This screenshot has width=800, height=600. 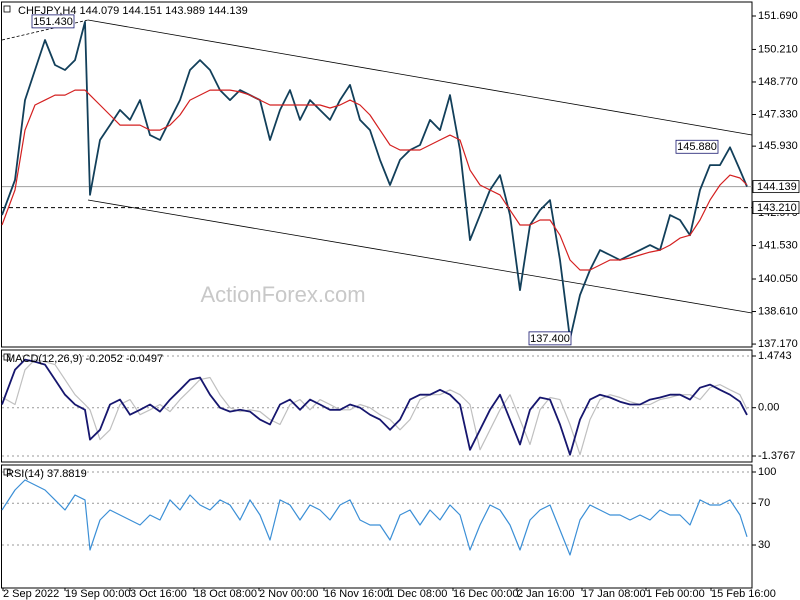 I want to click on annotation-label: 151.430, so click(x=53, y=22).